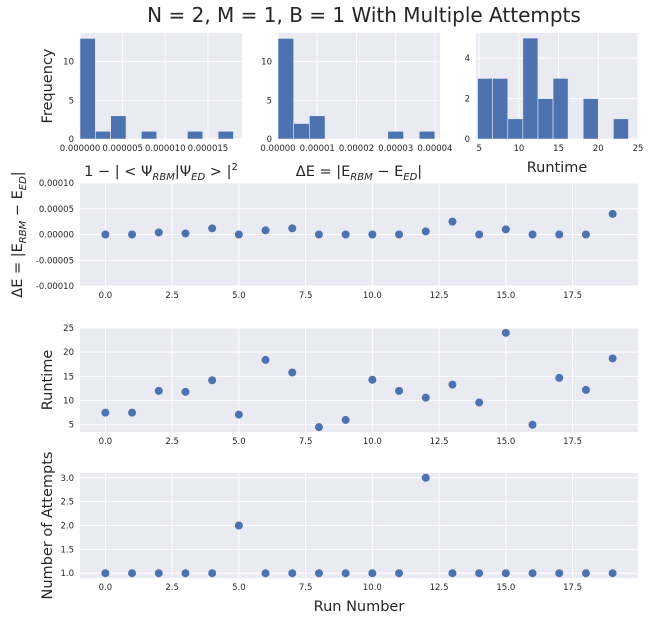  What do you see at coordinates (161, 172) in the screenshot?
I see `x-axis-label: 1 − | < ΨRBM|ΨED > |2` at bounding box center [161, 172].